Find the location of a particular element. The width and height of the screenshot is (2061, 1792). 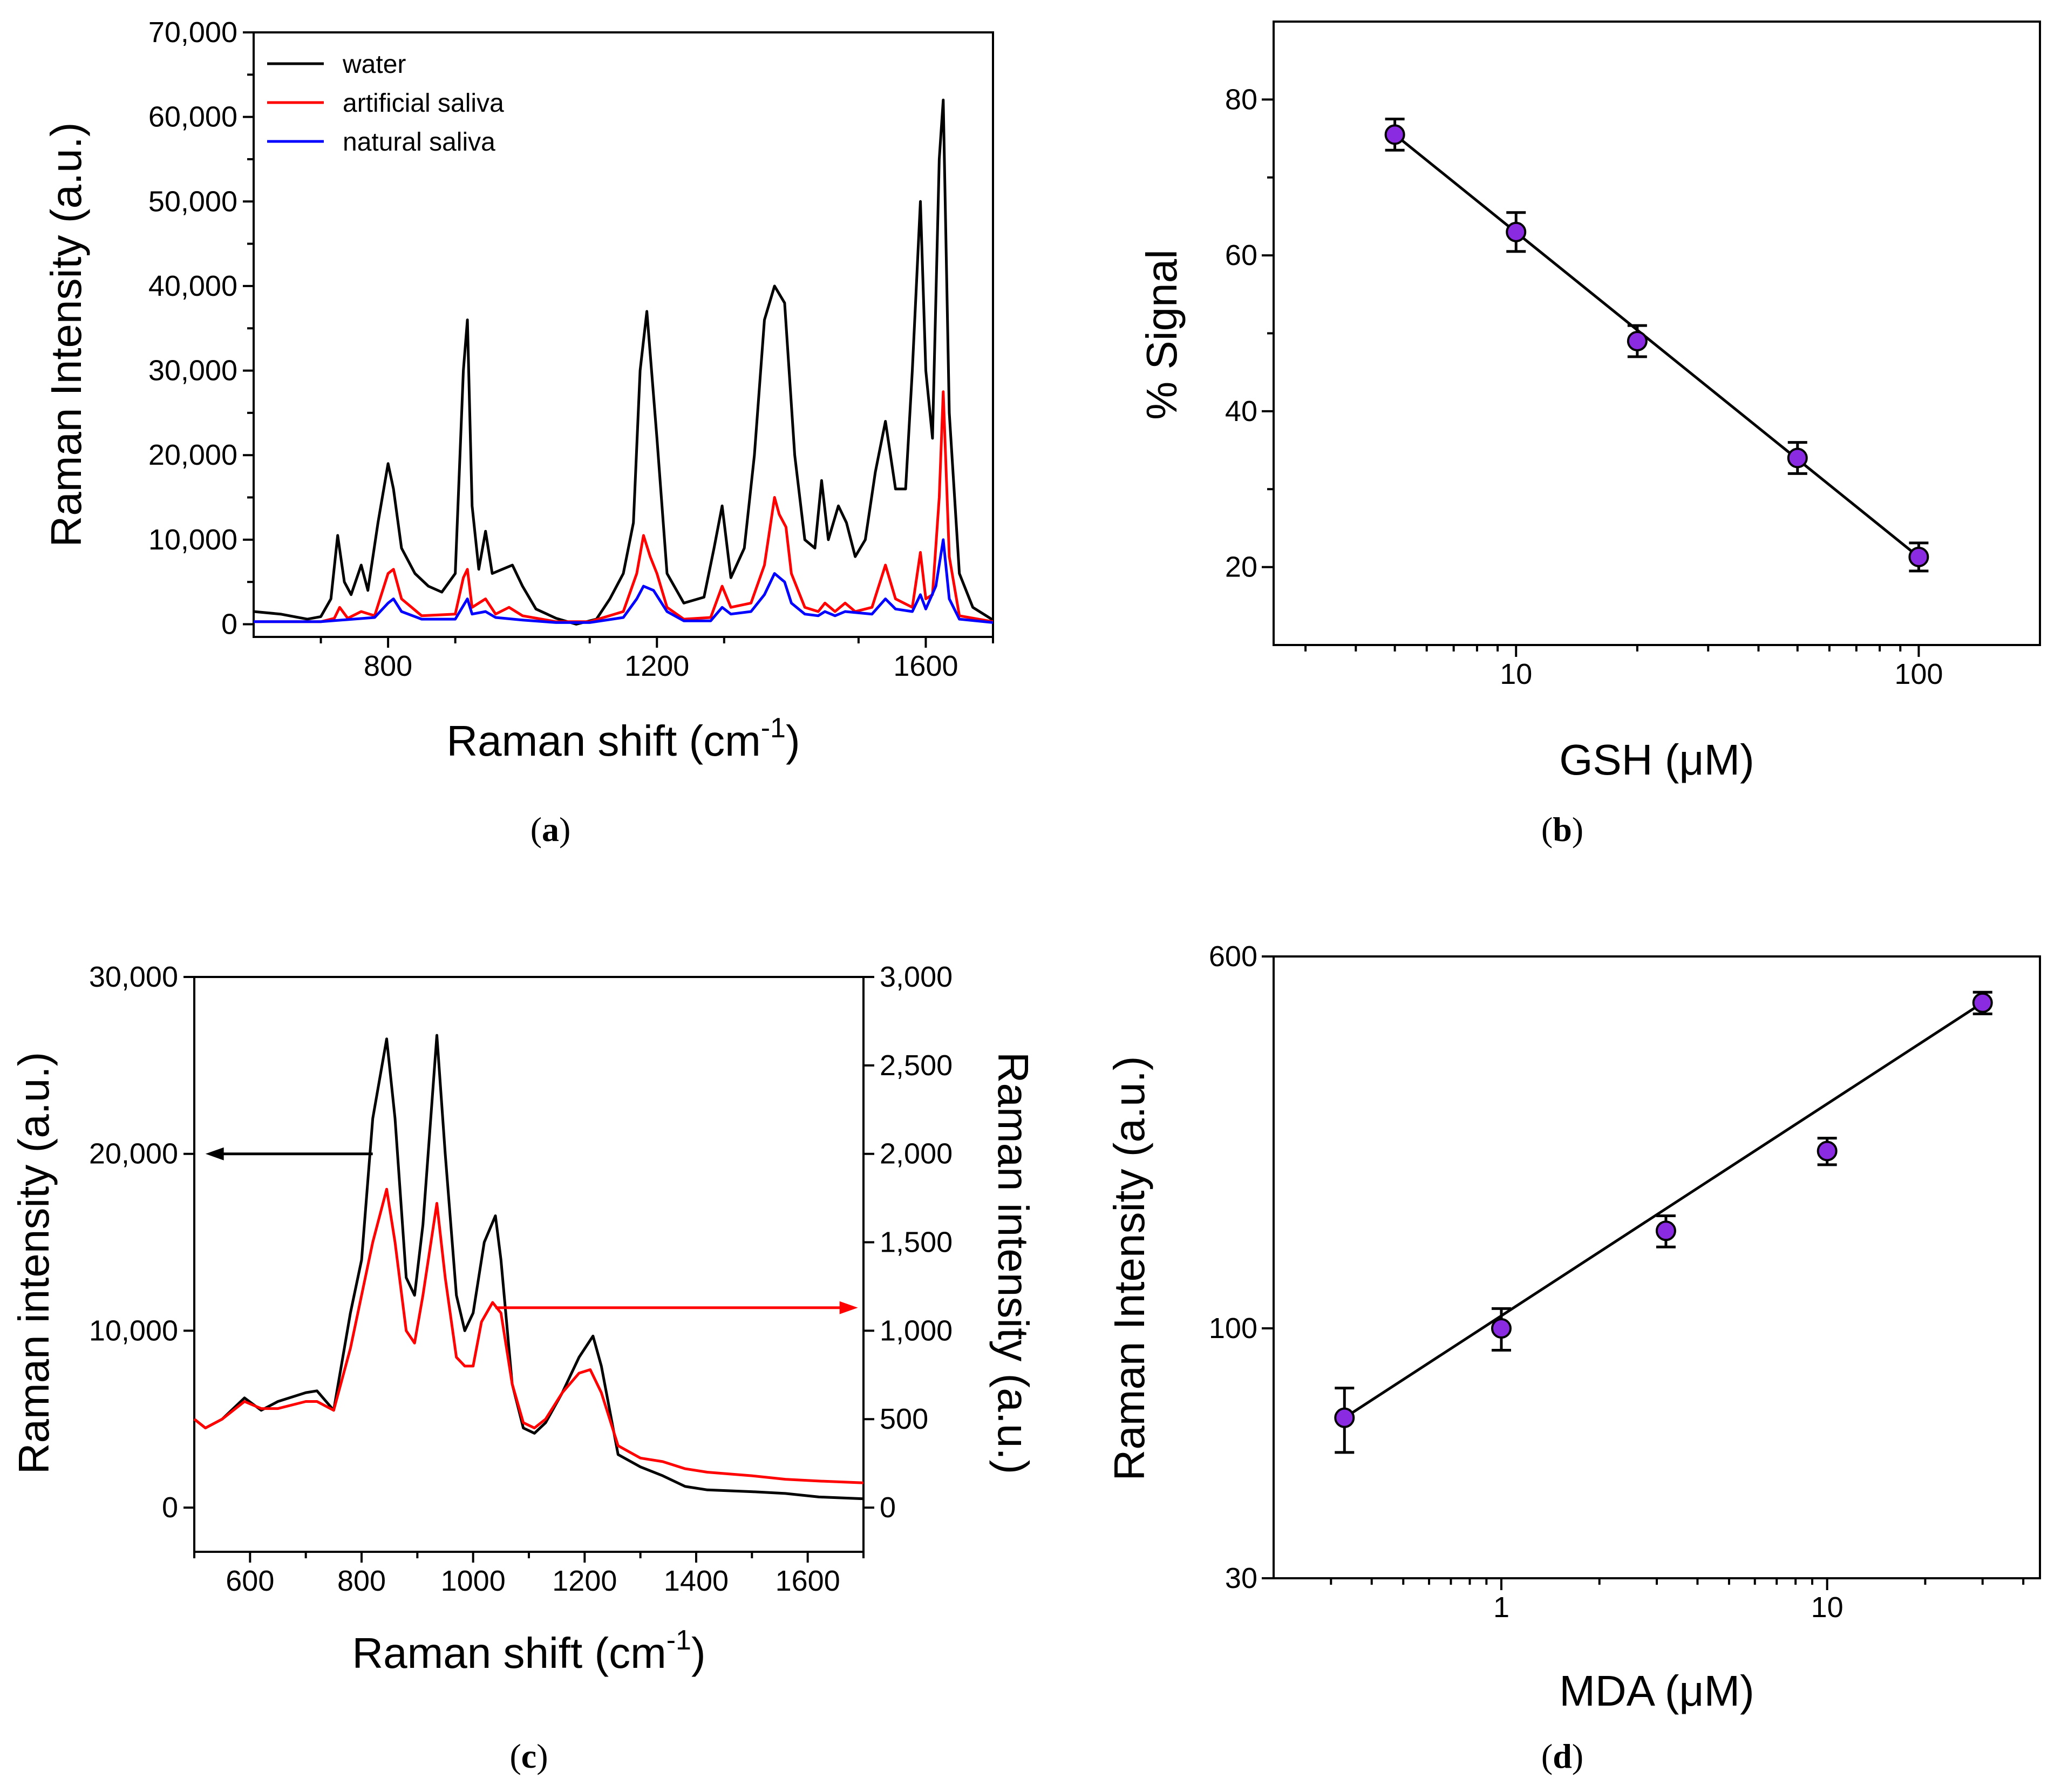

panel-a-xlabel-end: ) is located at coordinates (793, 741).